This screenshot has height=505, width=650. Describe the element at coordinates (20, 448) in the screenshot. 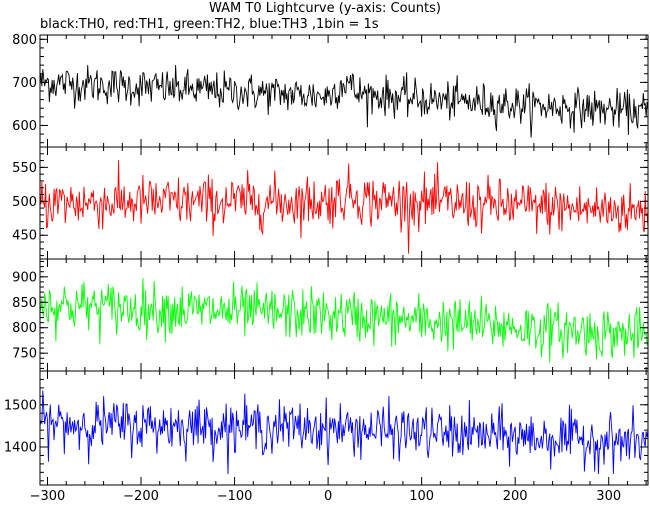

I see `y-tick-label: 1400` at that location.